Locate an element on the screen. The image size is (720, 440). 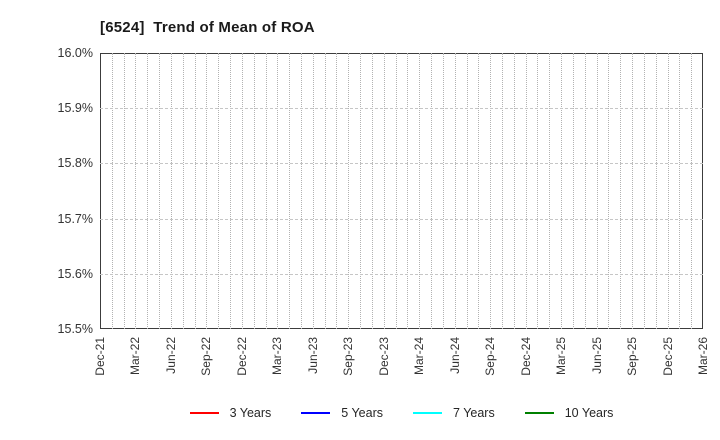
y-tick-label: 15.9% is located at coordinates (75, 108).